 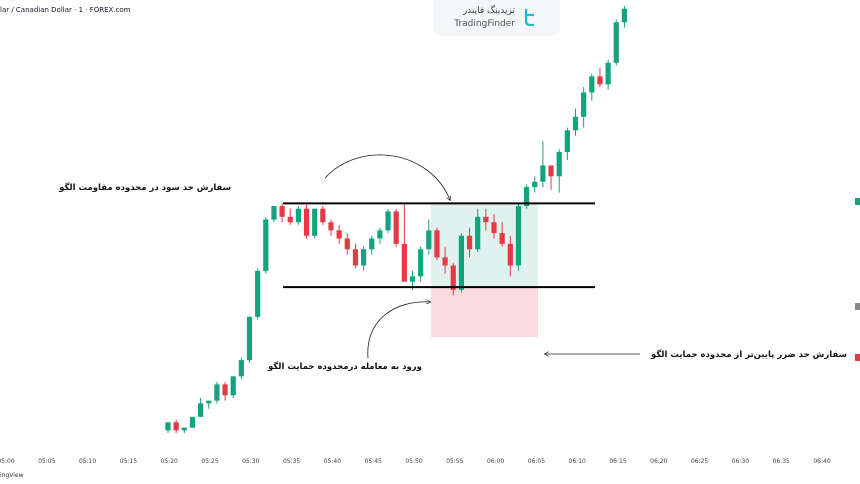 I want to click on x-tick-label: 05:00, so click(x=7, y=461).